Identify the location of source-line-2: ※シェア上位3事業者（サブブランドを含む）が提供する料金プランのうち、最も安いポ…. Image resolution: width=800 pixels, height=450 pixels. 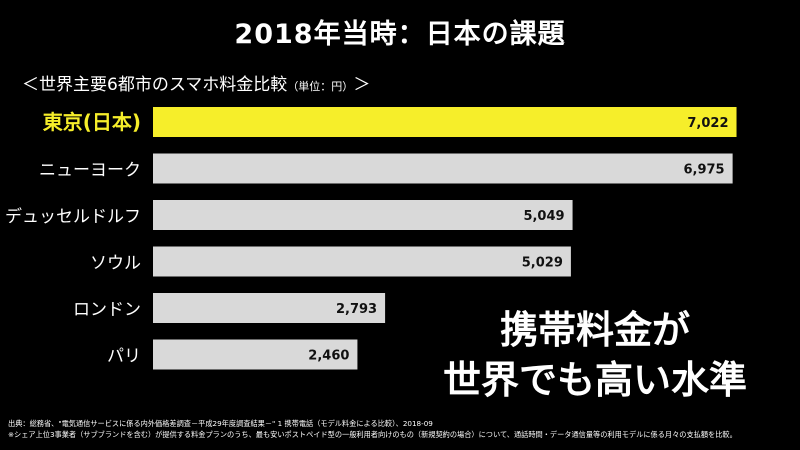
(372, 434).